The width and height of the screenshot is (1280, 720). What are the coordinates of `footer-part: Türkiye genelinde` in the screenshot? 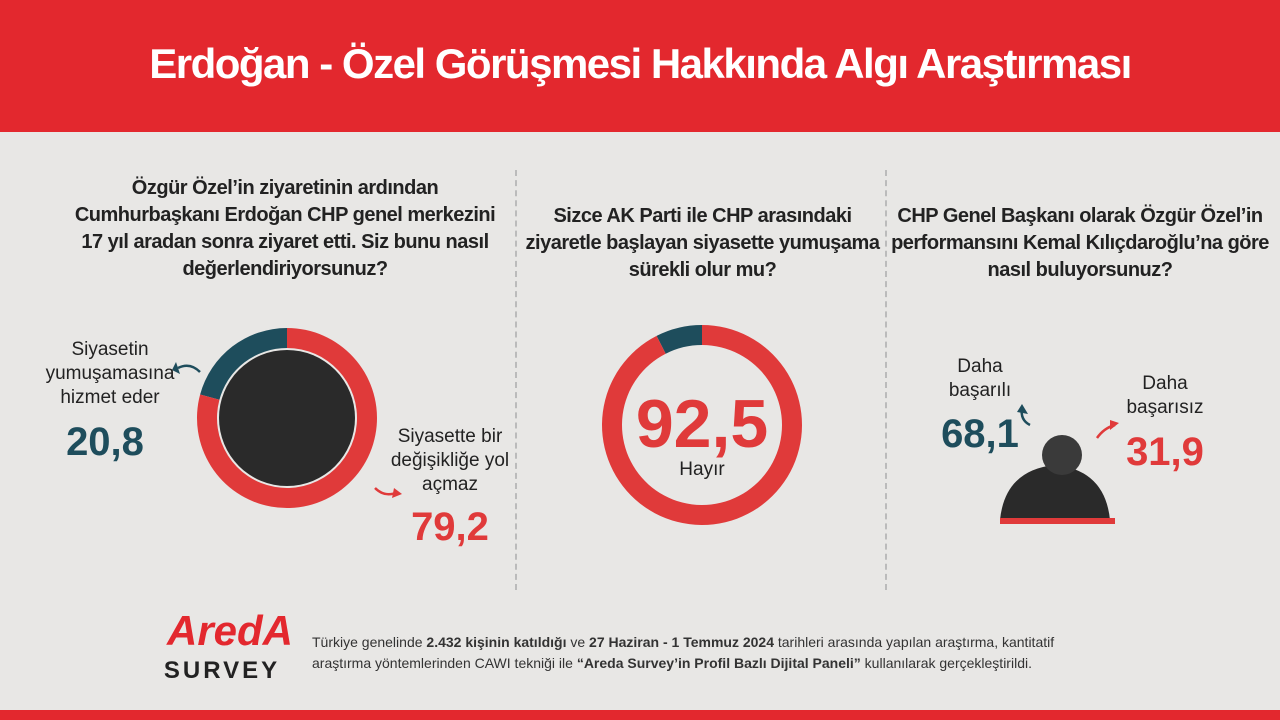 It's located at (369, 642).